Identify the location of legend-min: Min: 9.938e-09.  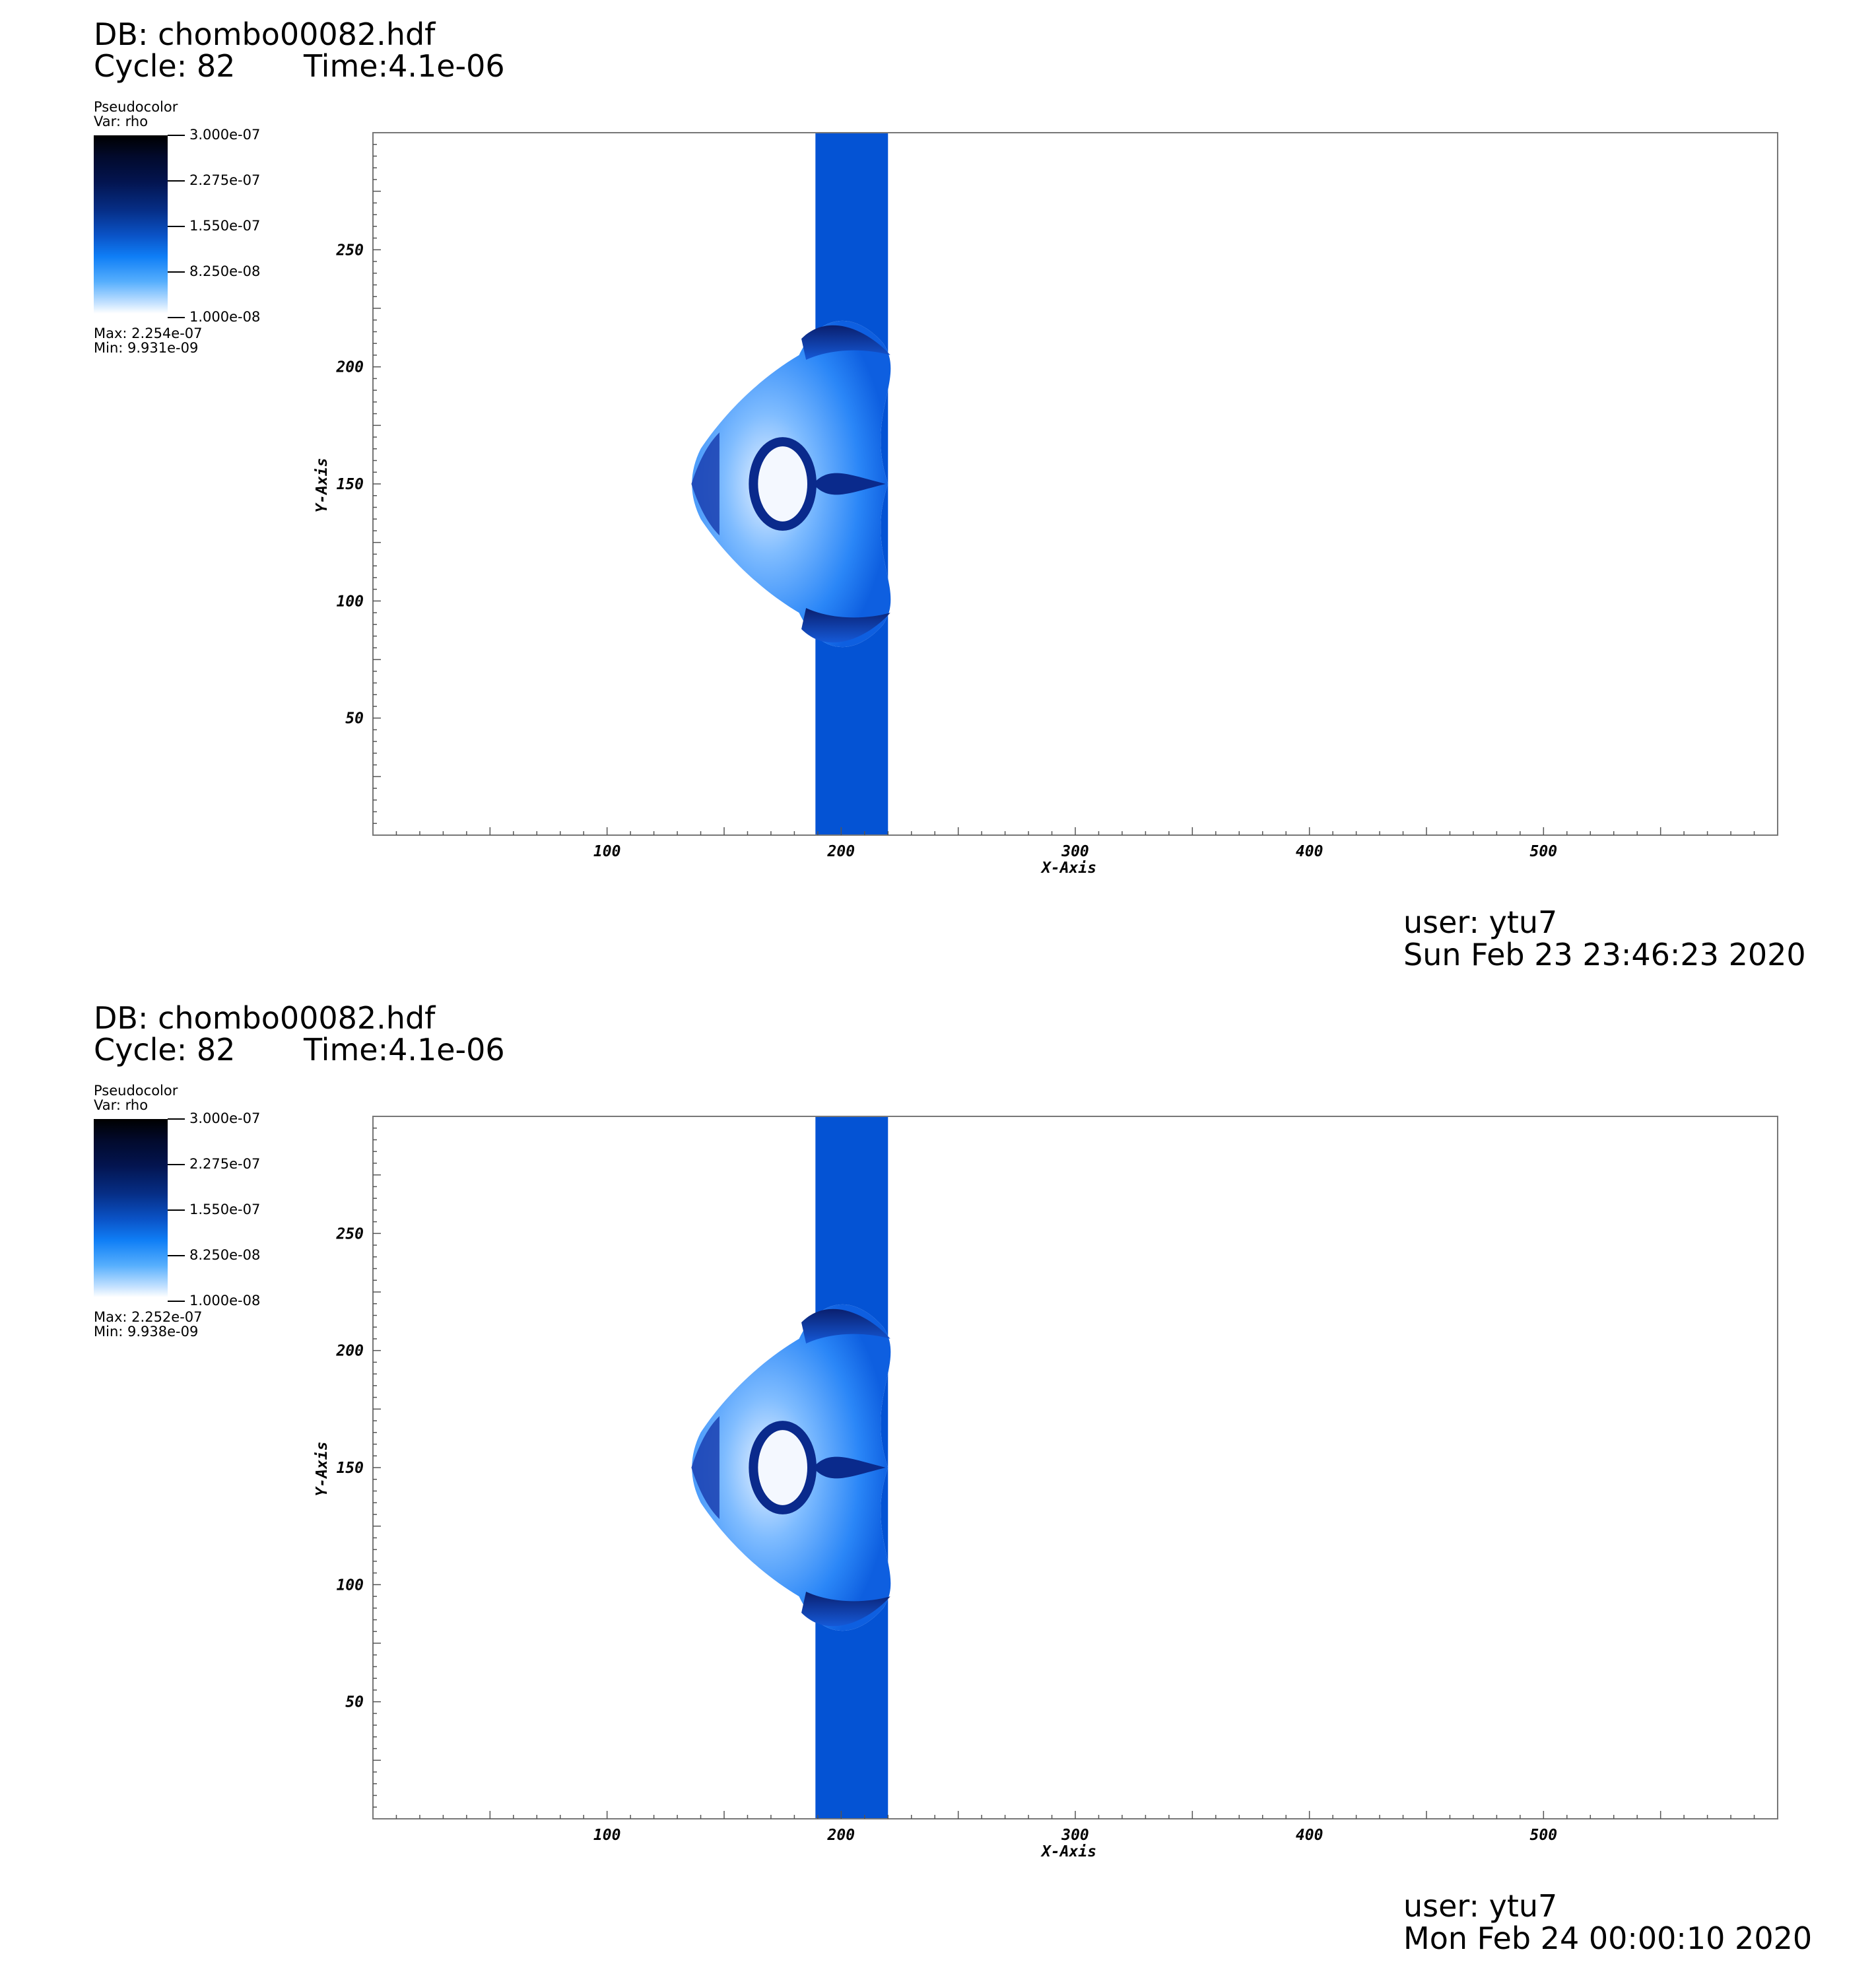
(146, 1332).